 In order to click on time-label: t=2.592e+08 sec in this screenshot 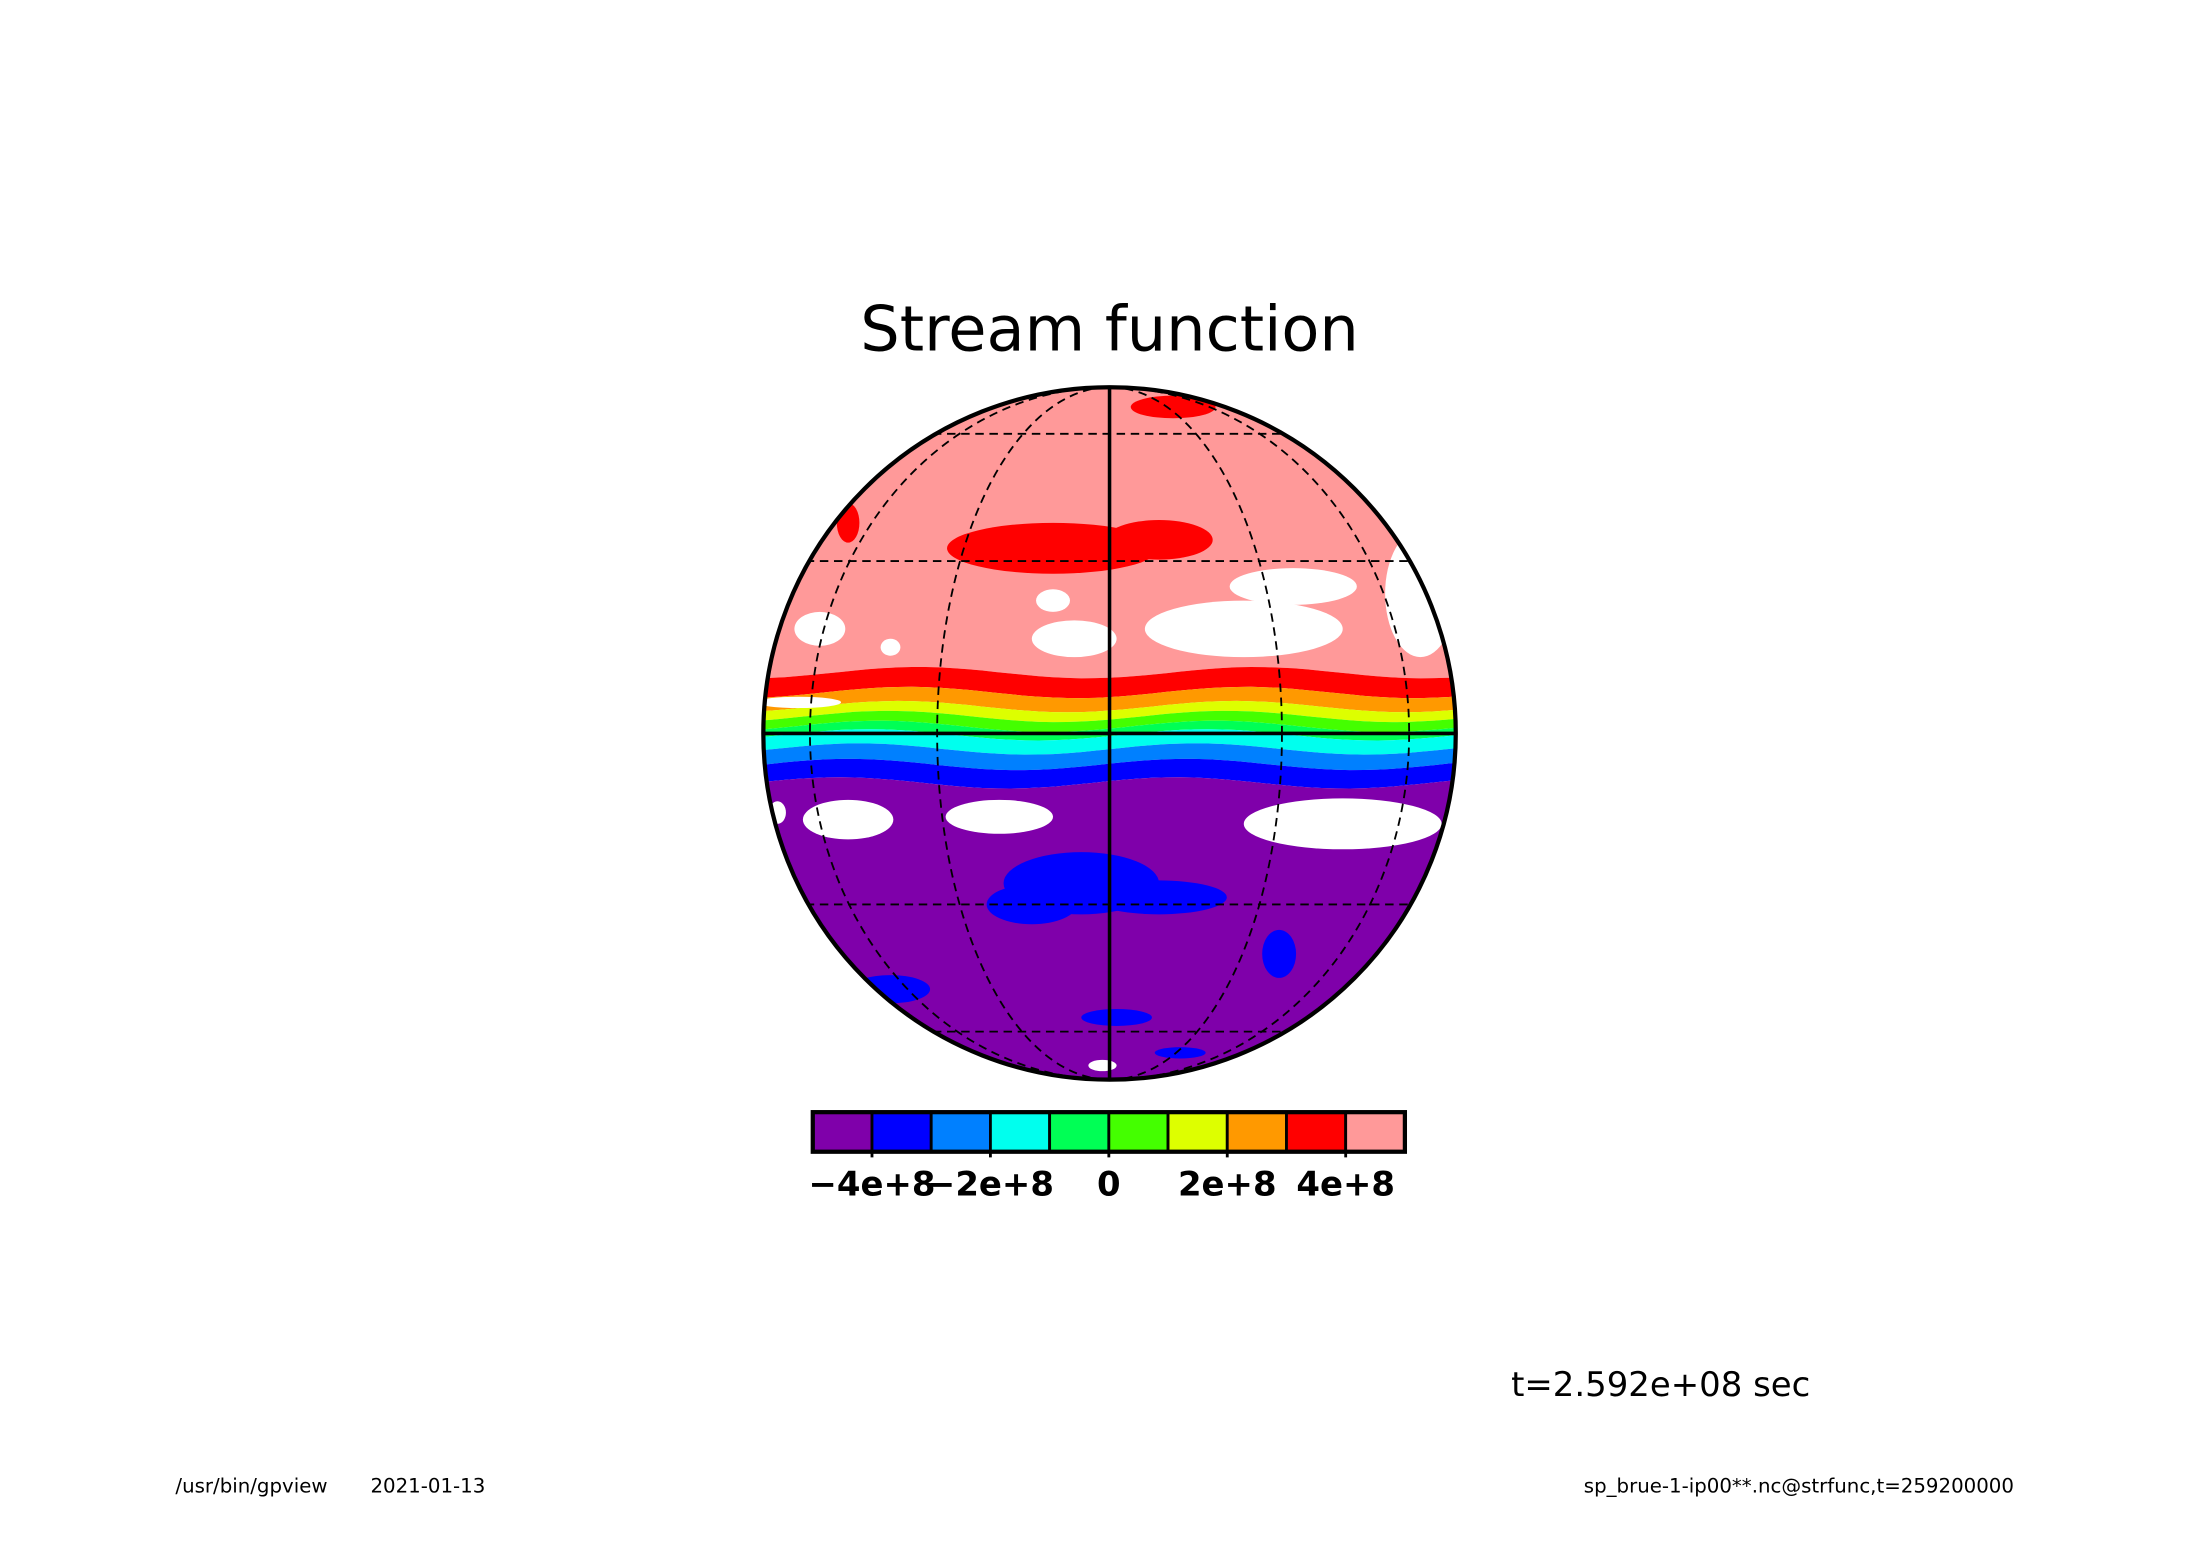, I will do `click(1660, 1384)`.